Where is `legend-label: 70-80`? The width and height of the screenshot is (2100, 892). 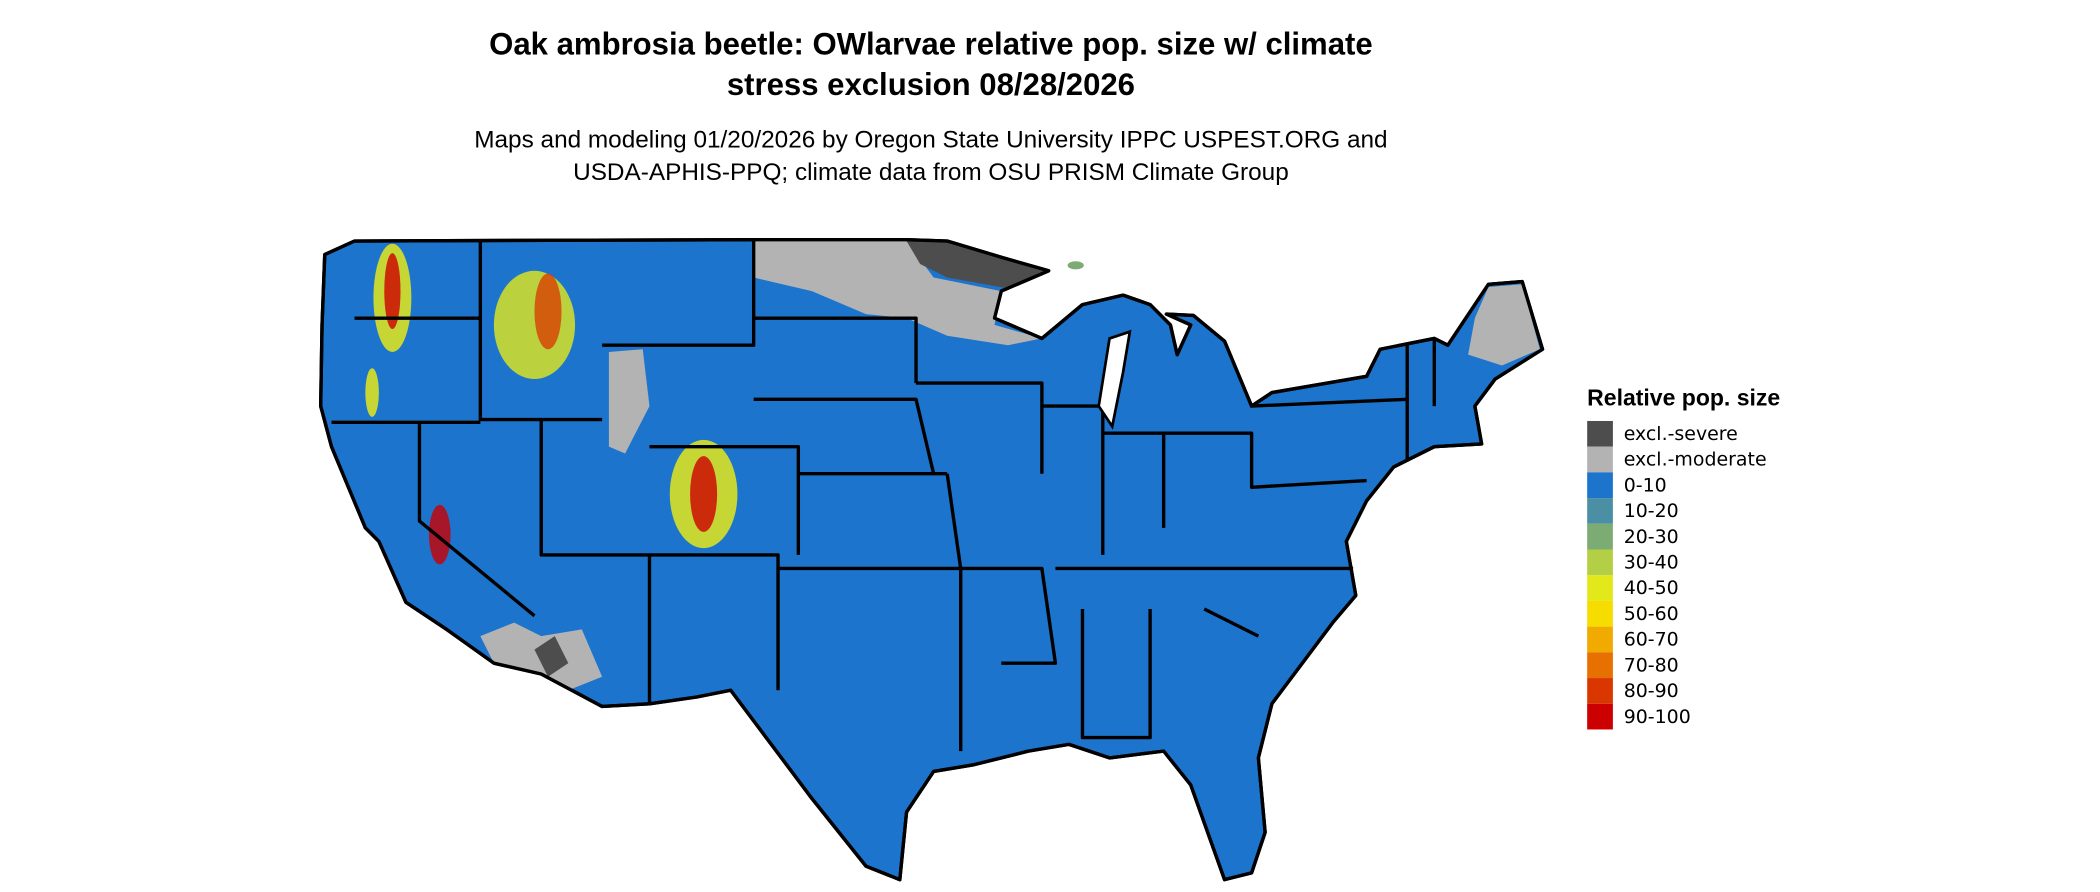 legend-label: 70-80 is located at coordinates (1651, 665).